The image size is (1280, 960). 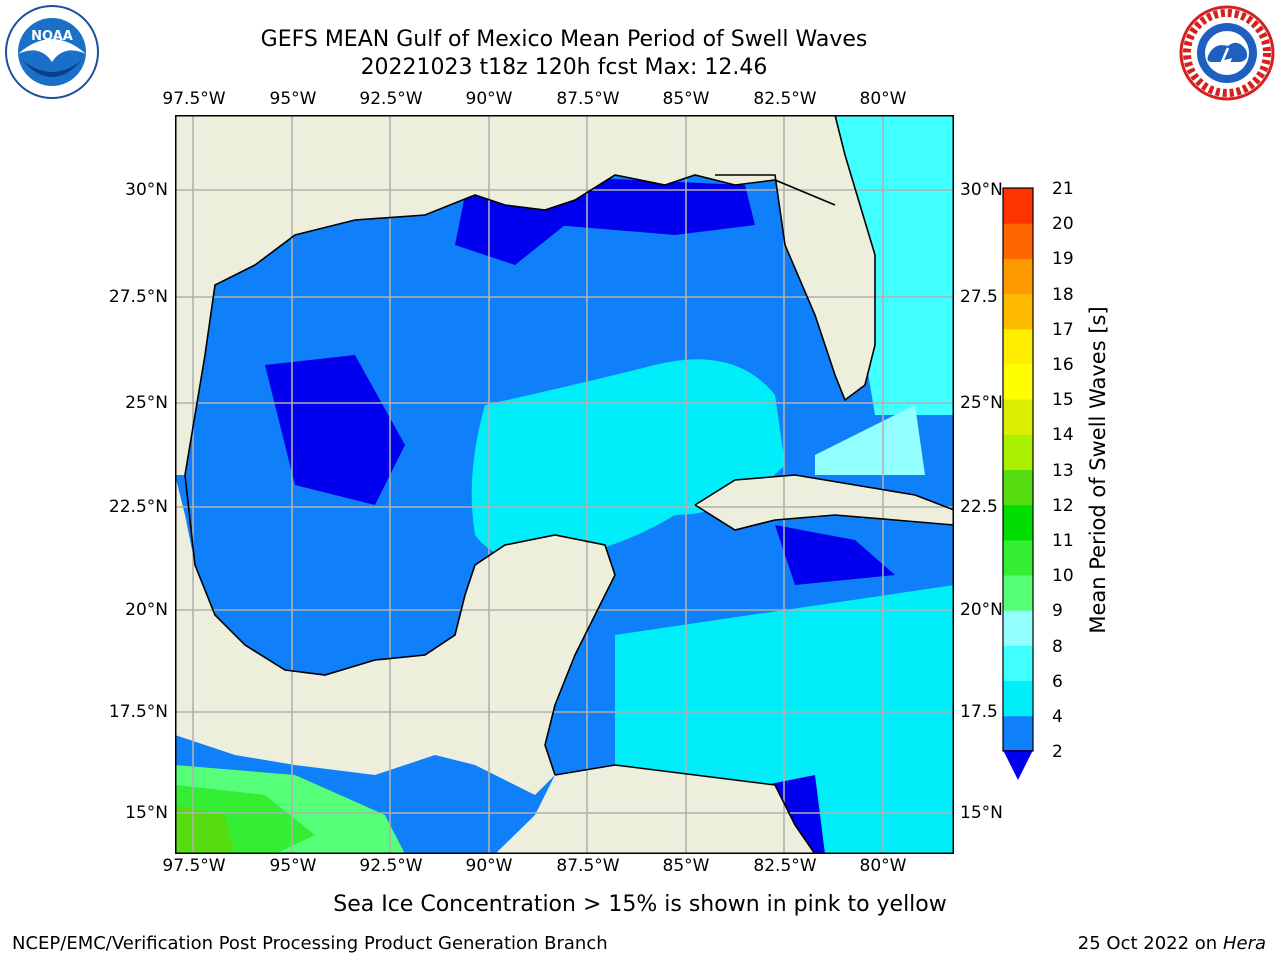 What do you see at coordinates (785, 99) in the screenshot?
I see `lon-tick-top: 82.5°W` at bounding box center [785, 99].